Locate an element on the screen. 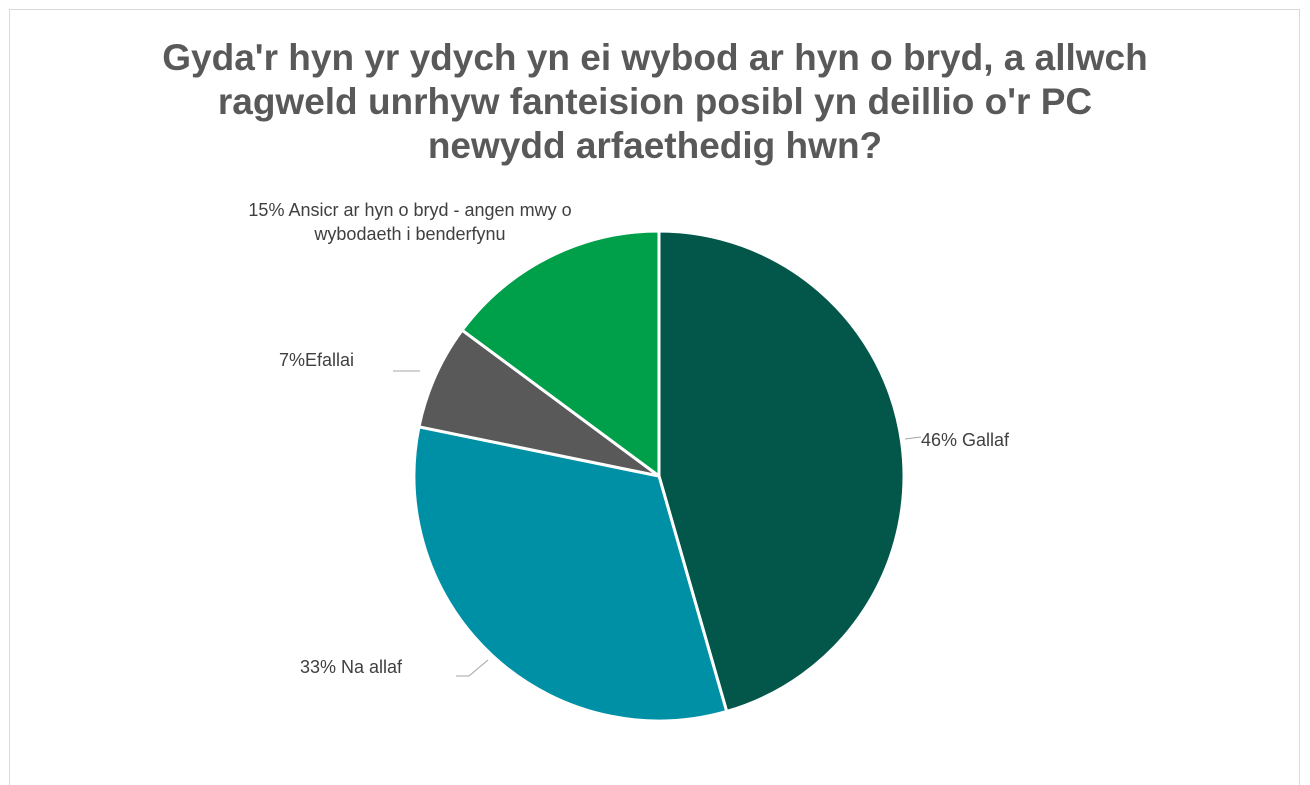 The height and width of the screenshot is (785, 1310). data-label-line: wybodaeth i benderfynu is located at coordinates (409, 234).